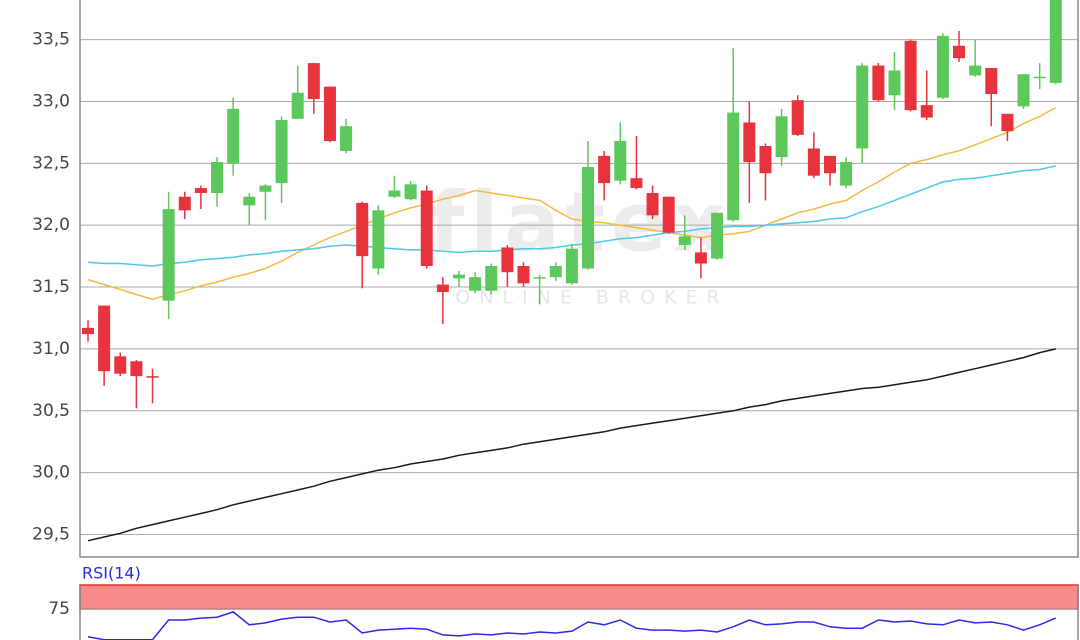 The width and height of the screenshot is (1080, 640). Describe the element at coordinates (51, 101) in the screenshot. I see `y-tick-label: 33,0` at that location.